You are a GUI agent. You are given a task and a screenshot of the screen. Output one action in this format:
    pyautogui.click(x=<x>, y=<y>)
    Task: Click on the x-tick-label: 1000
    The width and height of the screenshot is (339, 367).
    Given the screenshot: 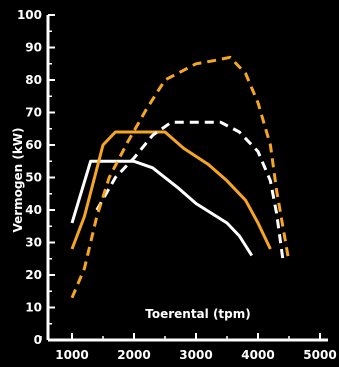 What is the action you would take?
    pyautogui.click(x=71, y=355)
    